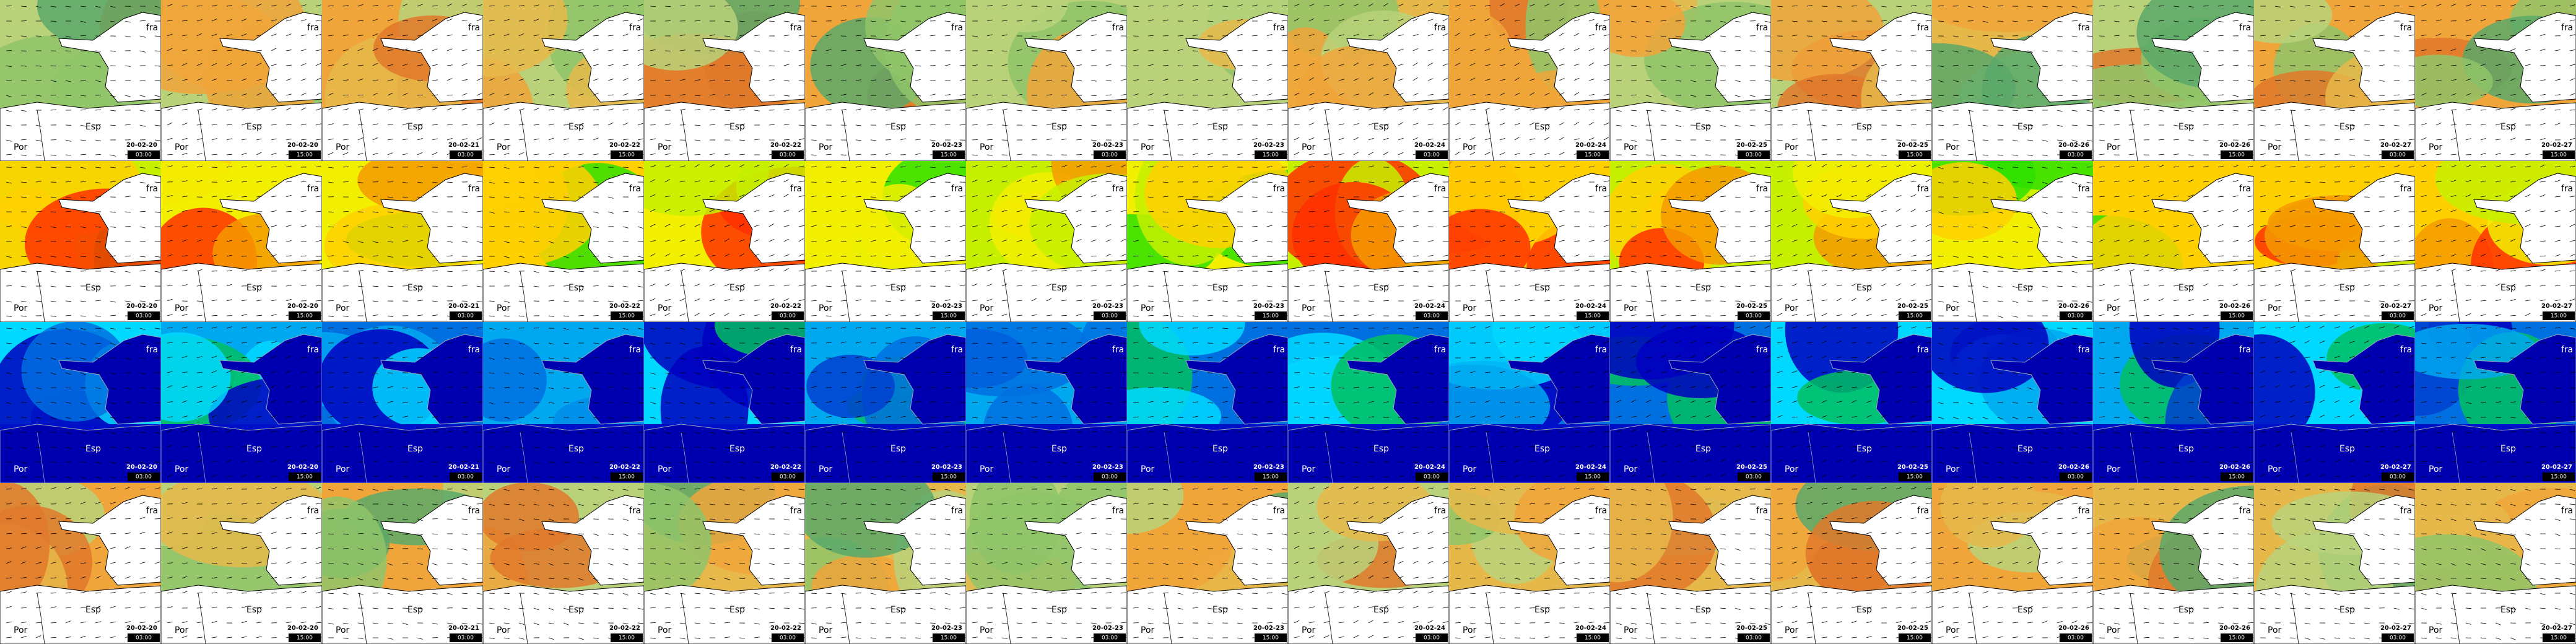 The height and width of the screenshot is (644, 2576). I want to click on country-label: Por, so click(1148, 308).